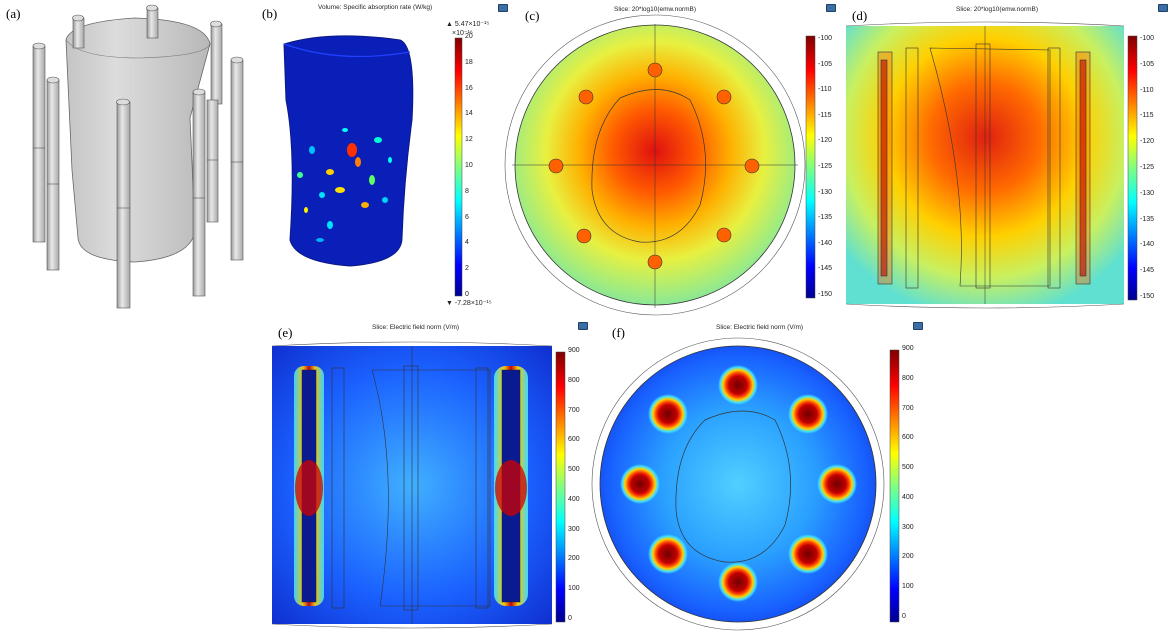 Image resolution: width=1172 pixels, height=641 pixels. Describe the element at coordinates (908, 527) in the screenshot. I see `colorbar-f-tick-label: 300` at that location.